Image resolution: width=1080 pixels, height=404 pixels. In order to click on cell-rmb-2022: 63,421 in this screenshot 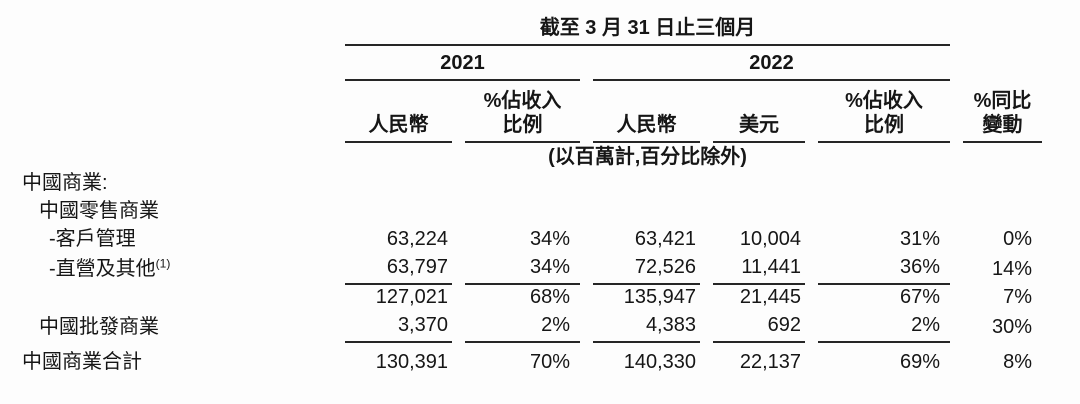, I will do `click(665, 239)`.